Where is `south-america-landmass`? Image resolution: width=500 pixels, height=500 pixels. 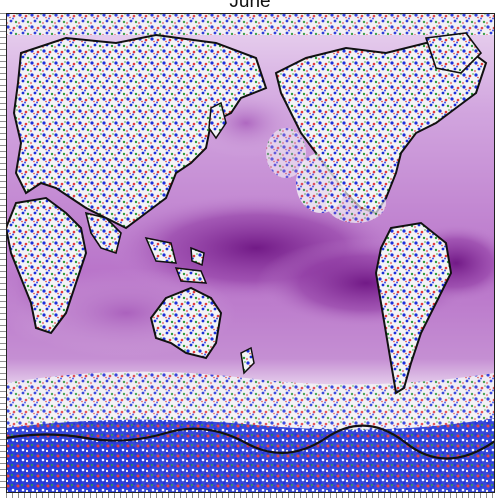 south-america-landmass is located at coordinates (413, 308).